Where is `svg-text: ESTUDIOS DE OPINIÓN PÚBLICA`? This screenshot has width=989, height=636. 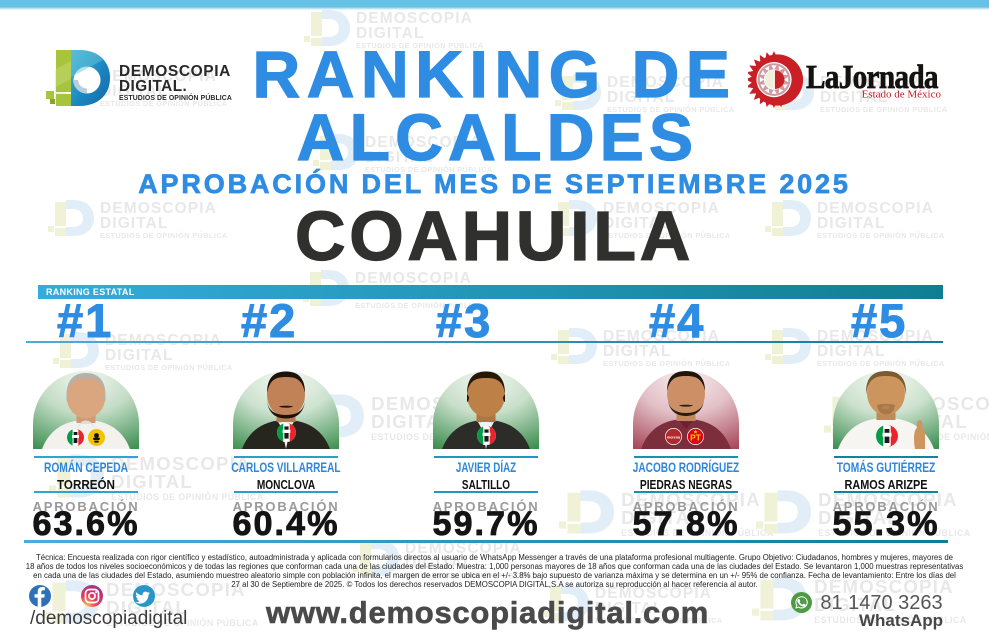 svg-text: ESTUDIOS DE OPINIÓN PÚBLICA is located at coordinates (175, 97).